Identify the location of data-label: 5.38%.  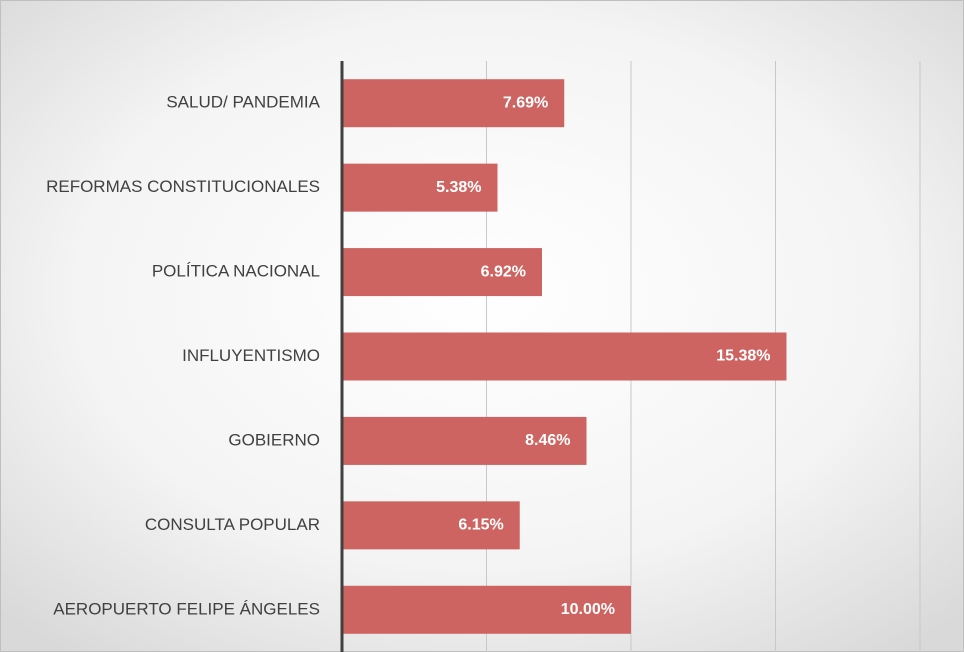
(458, 187).